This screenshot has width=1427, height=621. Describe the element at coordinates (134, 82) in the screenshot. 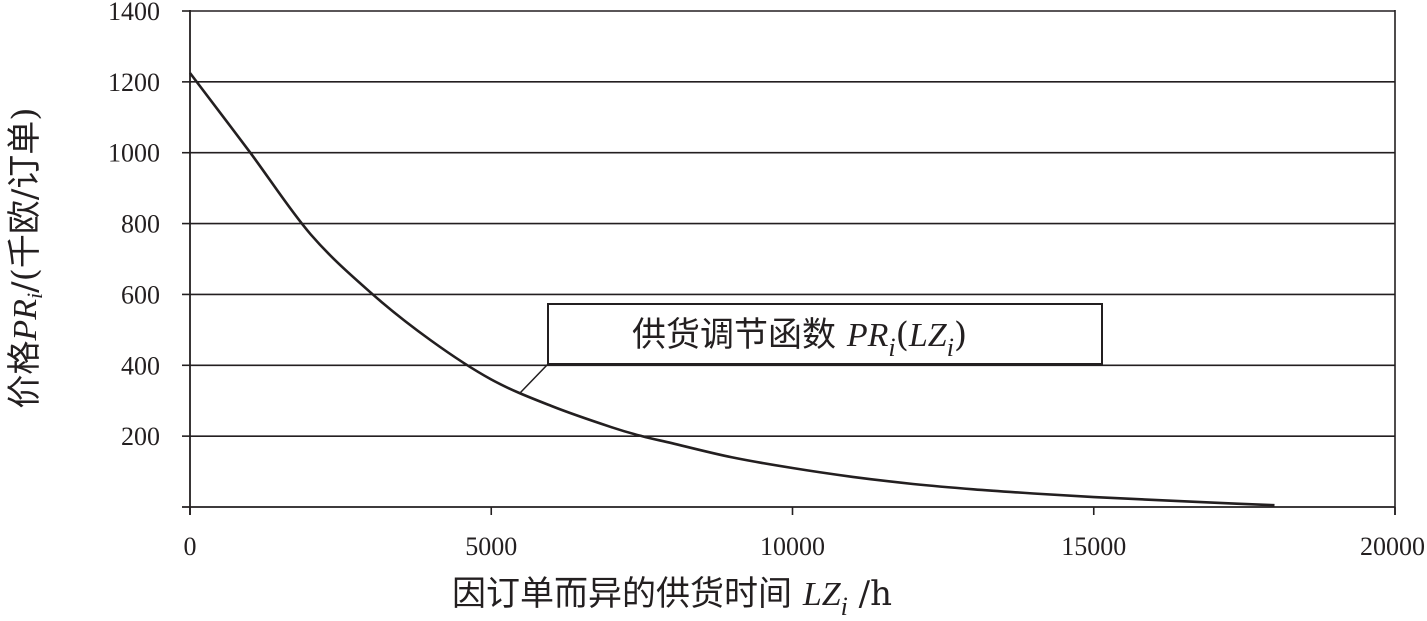

I see `y-tick-label-1200: 1200` at that location.